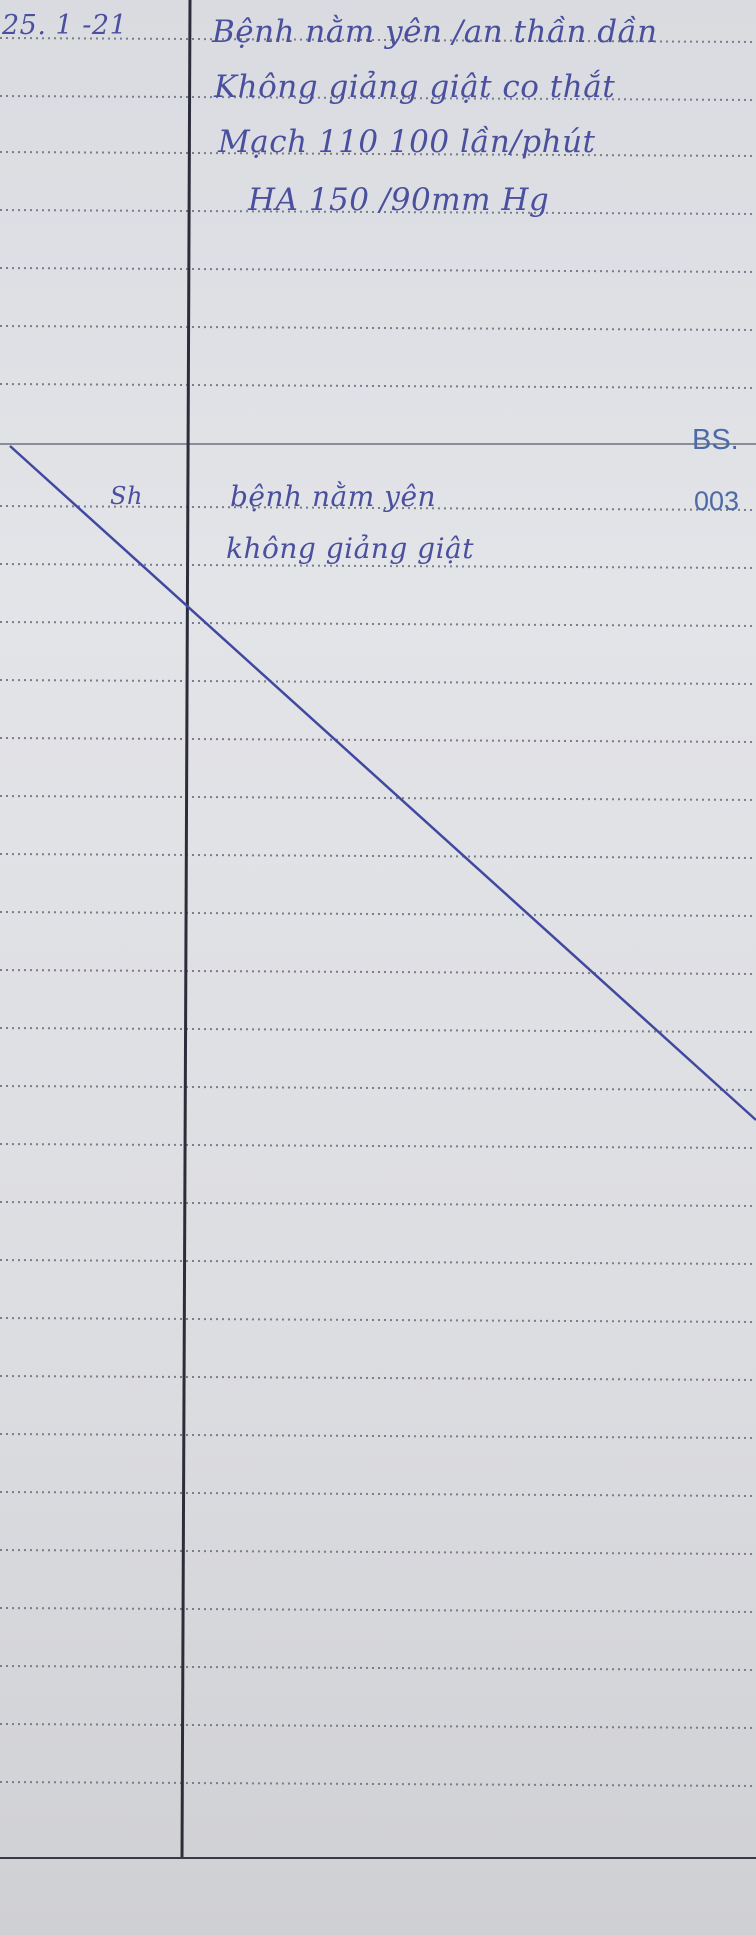  What do you see at coordinates (350, 548) in the screenshot?
I see `entry-2-line-2: không giảng giật` at bounding box center [350, 548].